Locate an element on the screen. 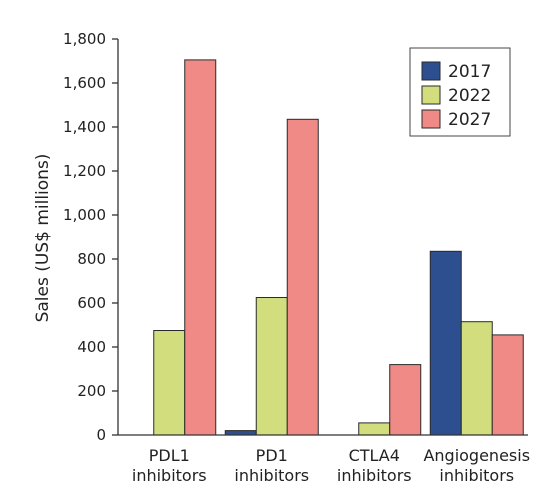 The width and height of the screenshot is (556, 504). y-tick-label: 1,600 is located at coordinates (84, 83).